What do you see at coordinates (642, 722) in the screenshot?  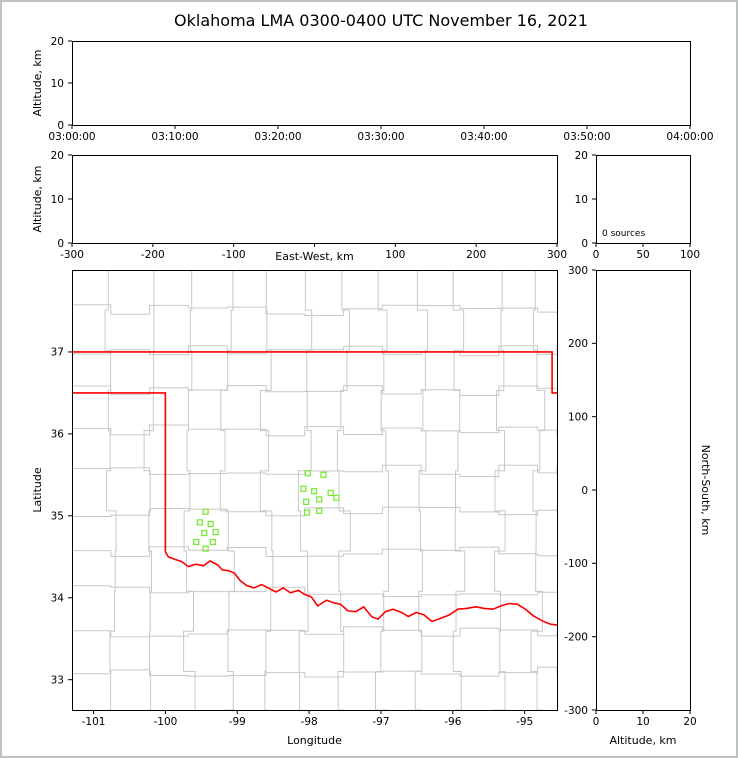 I see `x-tick-label: 10` at bounding box center [642, 722].